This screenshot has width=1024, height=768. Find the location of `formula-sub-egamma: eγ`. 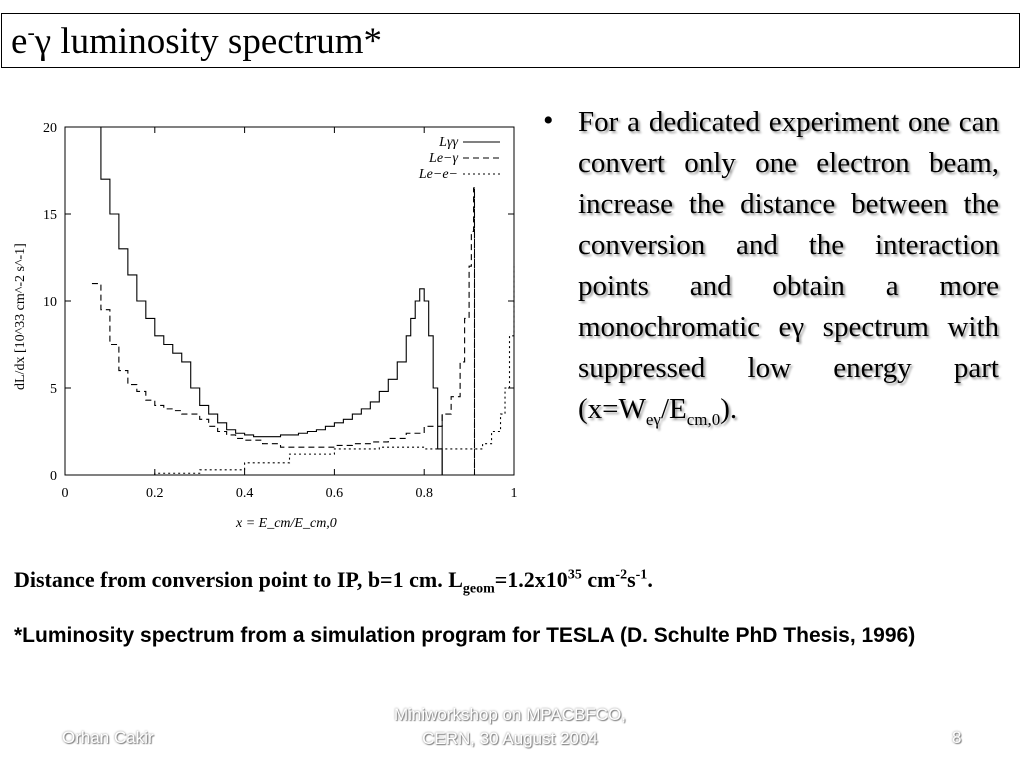

formula-sub-egamma: eγ is located at coordinates (653, 419).